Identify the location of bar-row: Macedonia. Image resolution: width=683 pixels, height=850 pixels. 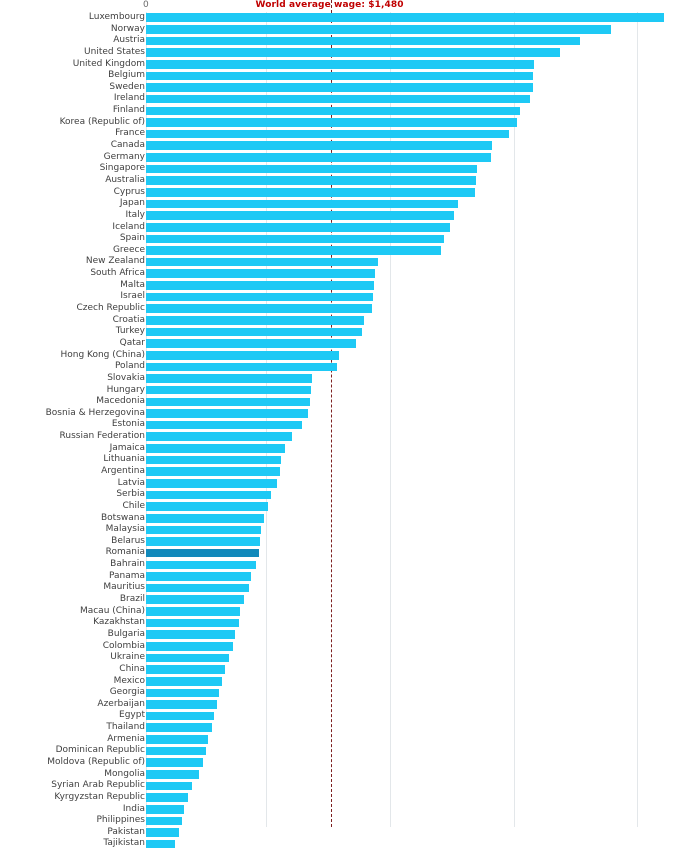
(341, 402).